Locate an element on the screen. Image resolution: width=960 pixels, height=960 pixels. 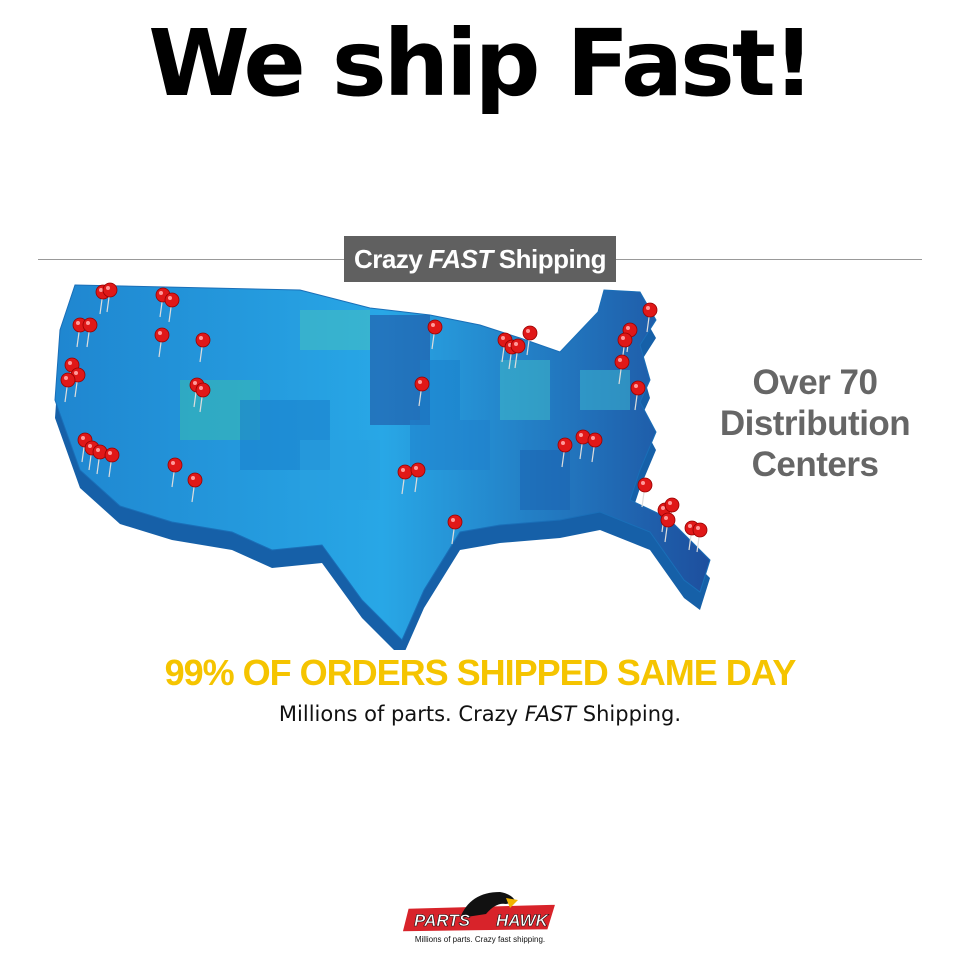
sub-post: Shipping. is located at coordinates (632, 714).